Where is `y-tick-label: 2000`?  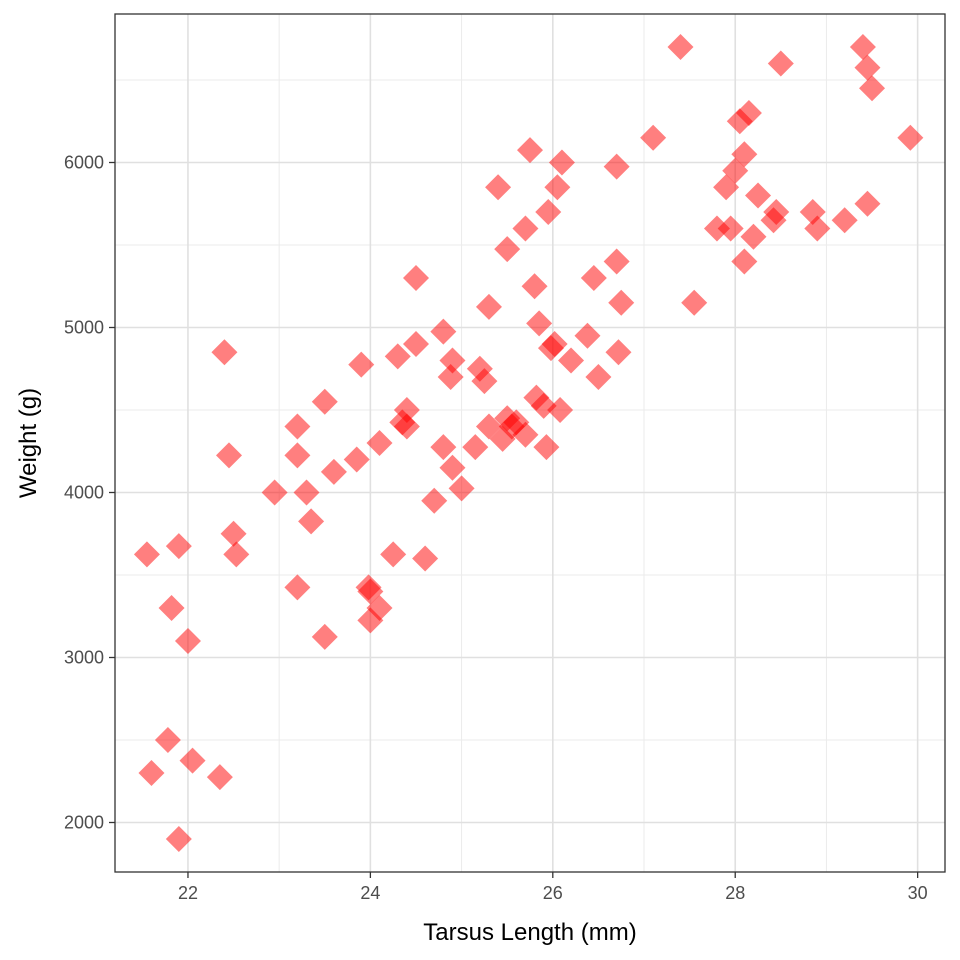
y-tick-label: 2000 is located at coordinates (84, 823).